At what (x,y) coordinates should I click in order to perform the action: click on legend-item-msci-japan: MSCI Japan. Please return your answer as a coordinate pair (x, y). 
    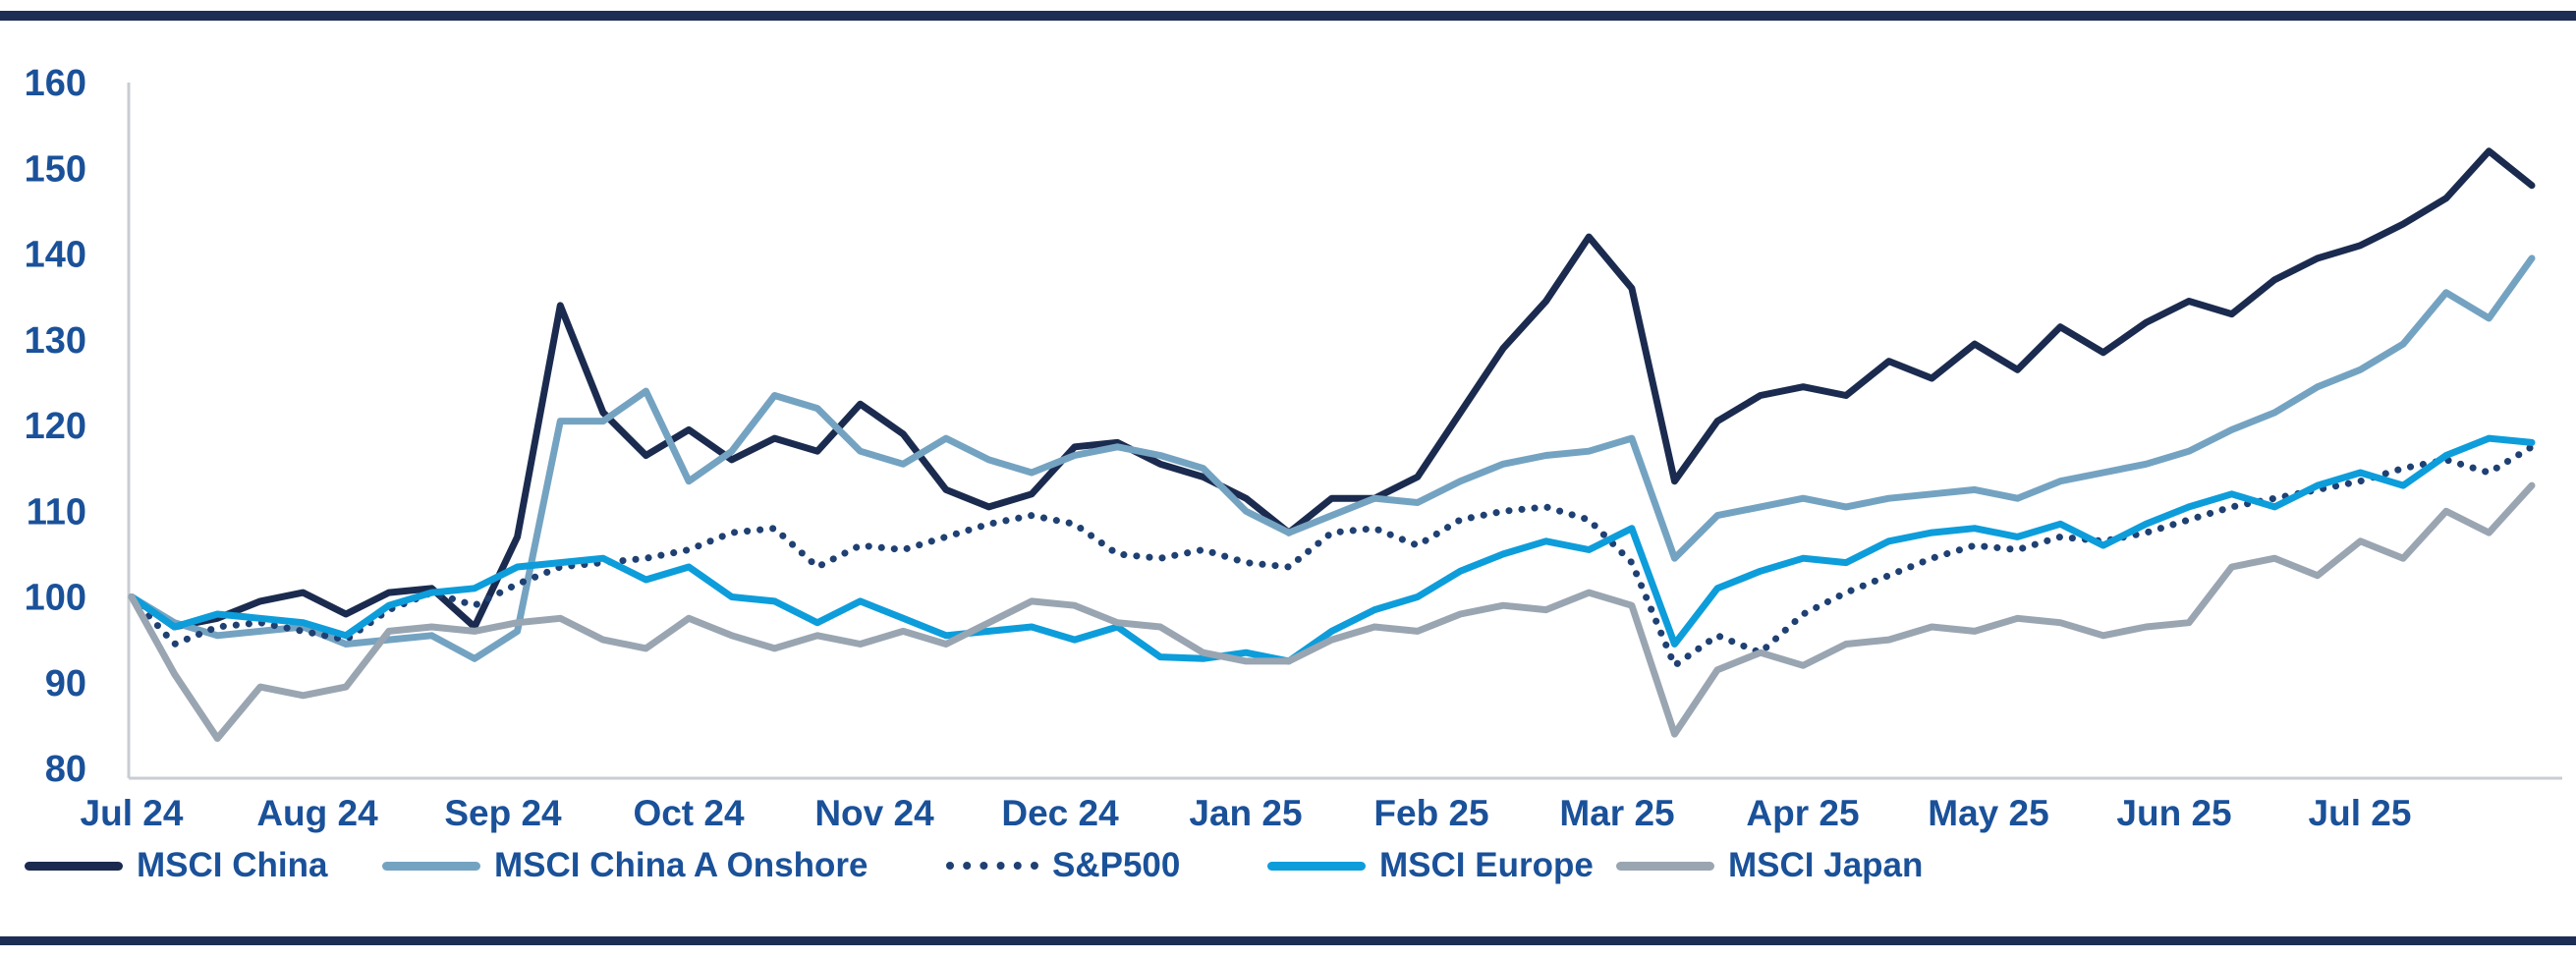
    Looking at the image, I should click on (1769, 866).